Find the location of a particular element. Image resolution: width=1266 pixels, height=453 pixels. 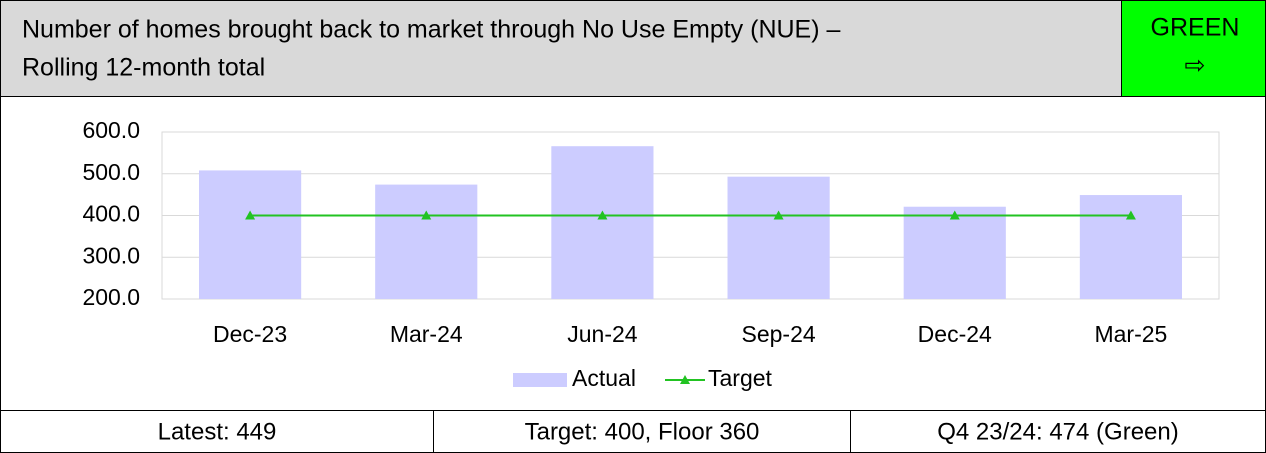

legend-label: Target is located at coordinates (740, 378).